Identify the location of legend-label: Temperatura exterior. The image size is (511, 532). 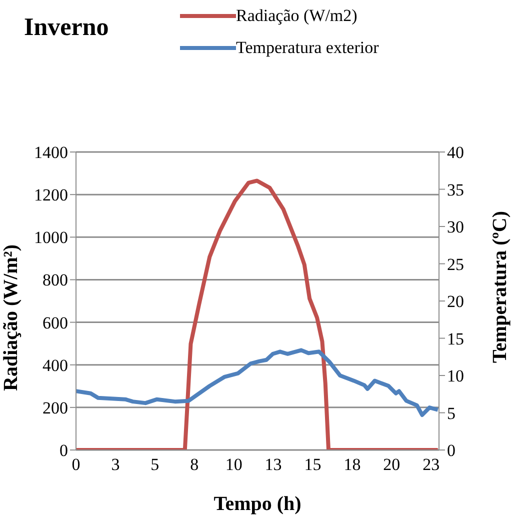
(307, 48).